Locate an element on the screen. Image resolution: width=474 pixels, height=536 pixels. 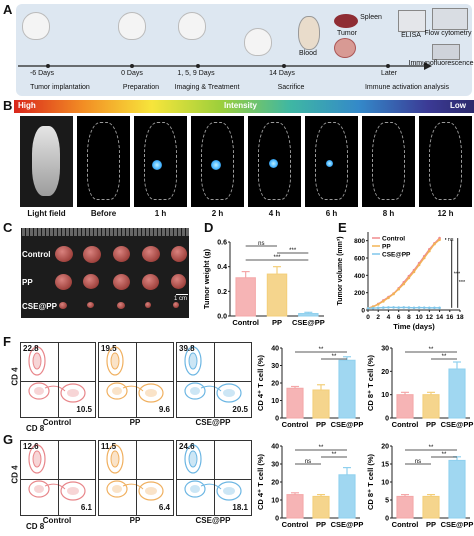
image-label: 2 h is located at coordinates (217, 213).